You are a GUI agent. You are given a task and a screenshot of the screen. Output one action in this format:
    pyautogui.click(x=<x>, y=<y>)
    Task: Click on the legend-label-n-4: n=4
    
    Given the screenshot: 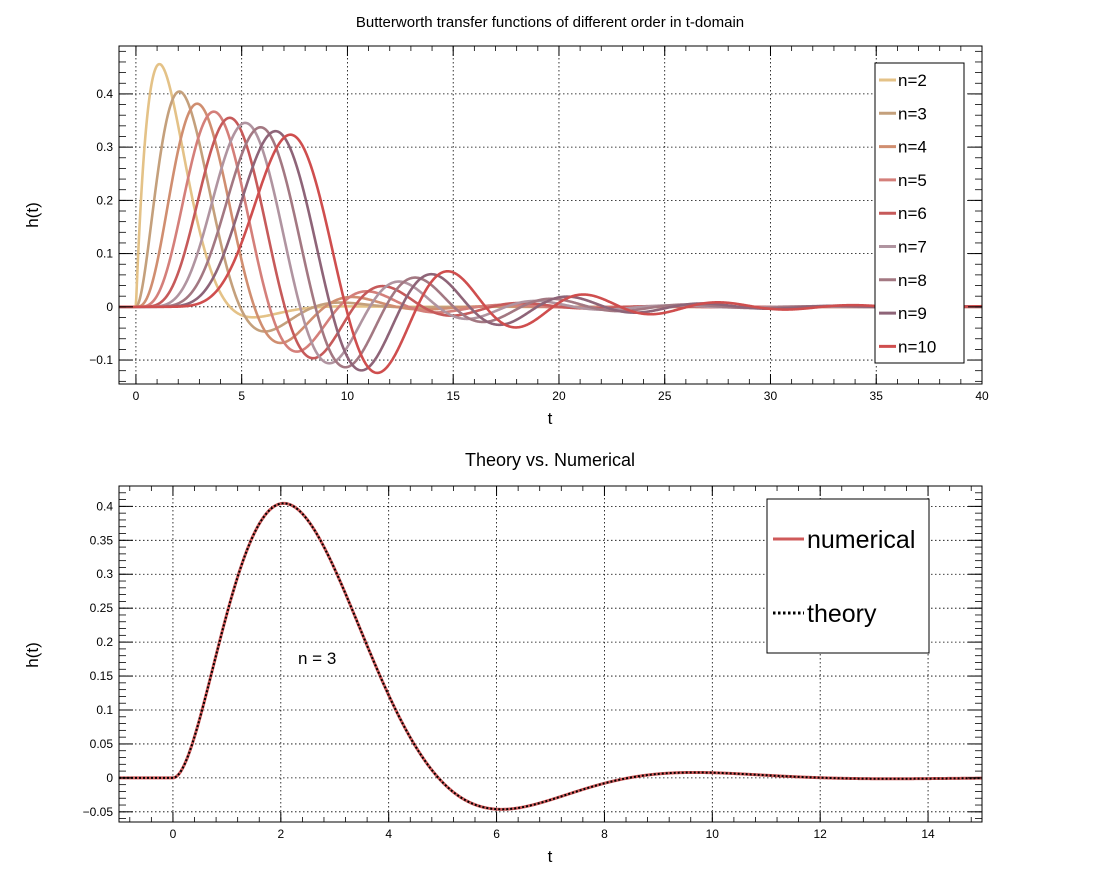 What is the action you would take?
    pyautogui.click(x=912, y=147)
    